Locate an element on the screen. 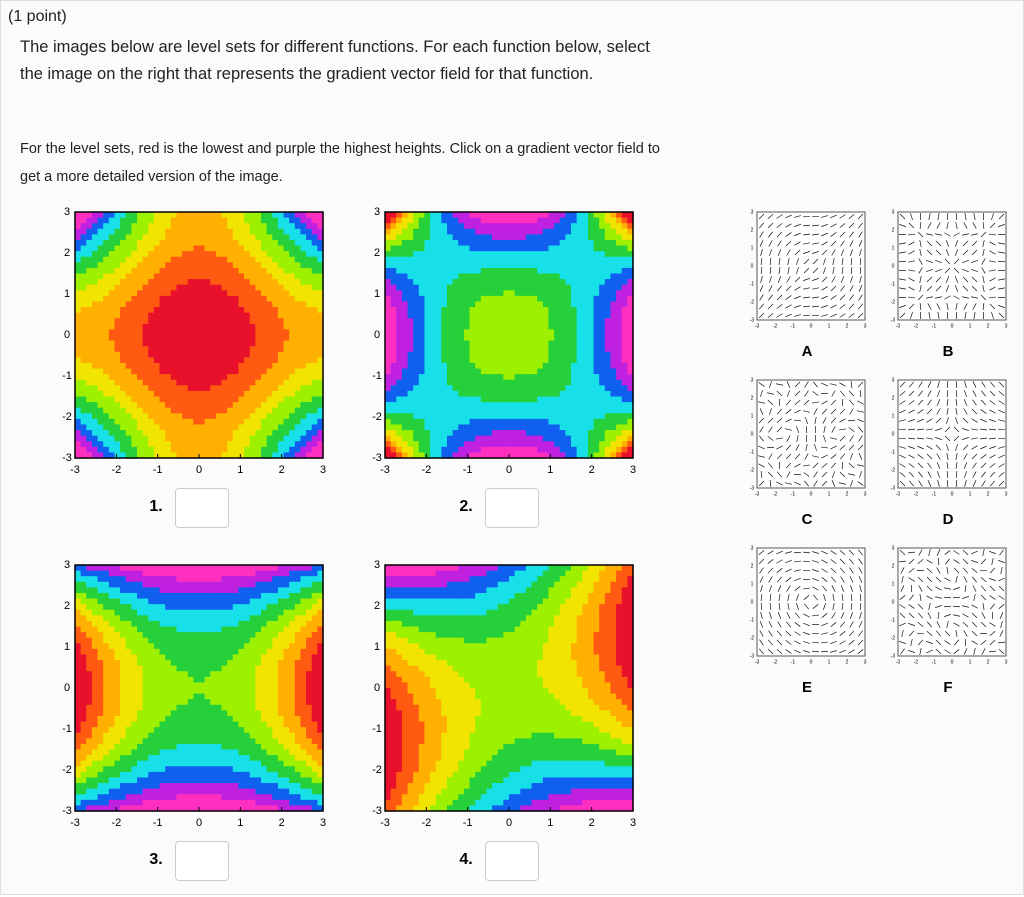 The width and height of the screenshot is (1024, 897). points: (1 point) is located at coordinates (37, 16).